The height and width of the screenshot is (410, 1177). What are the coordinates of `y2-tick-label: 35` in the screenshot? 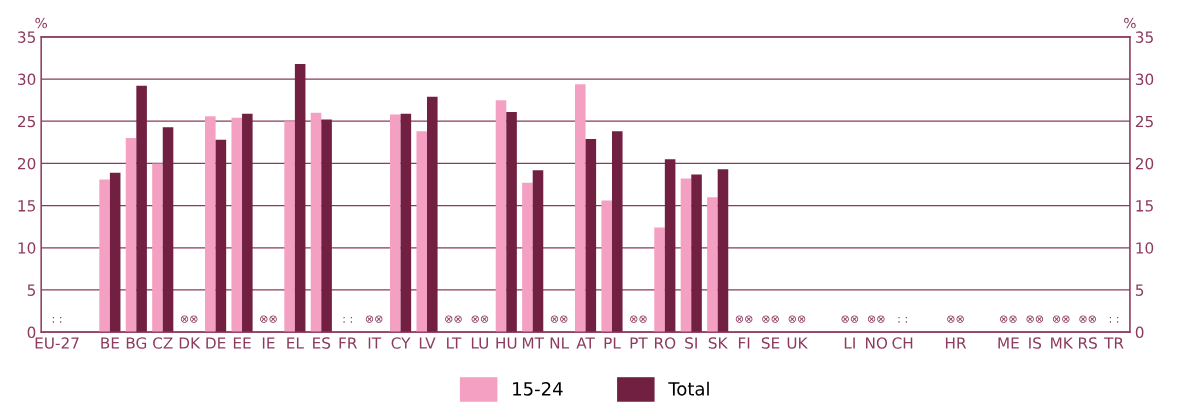 It's located at (1144, 37).